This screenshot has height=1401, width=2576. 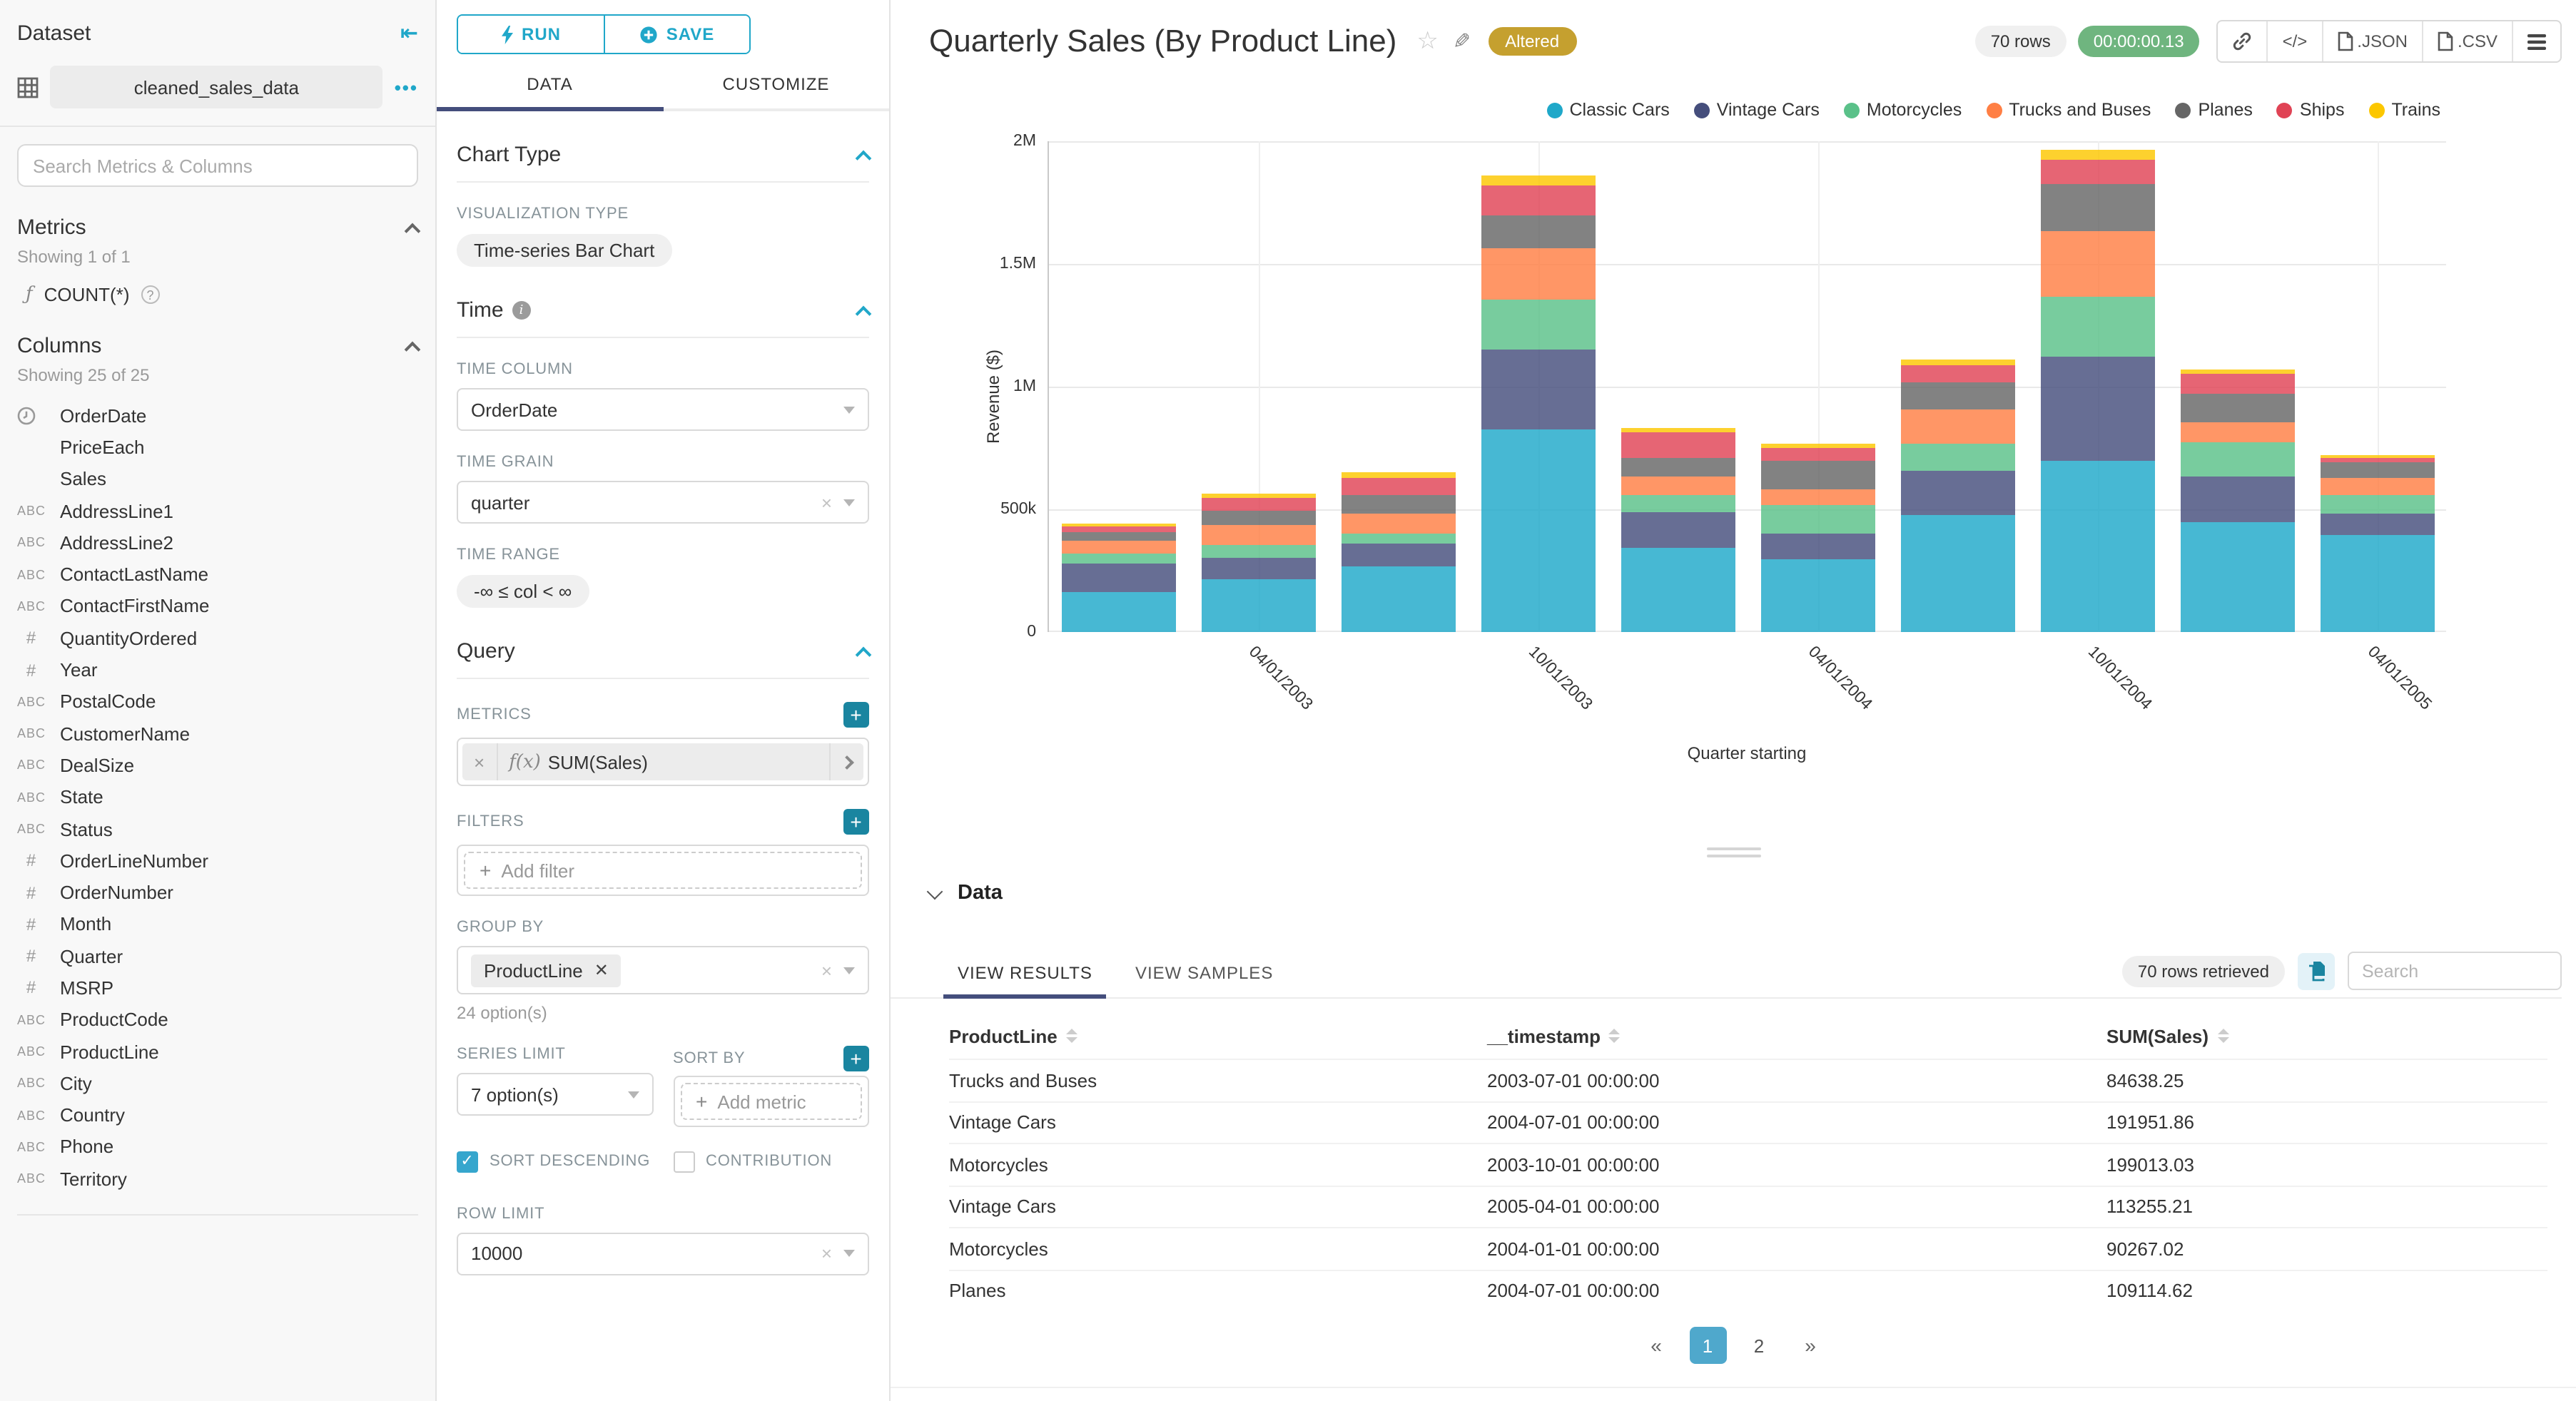 What do you see at coordinates (218, 294) in the screenshot?
I see `metric-item: ƒ COUNT(*) ?` at bounding box center [218, 294].